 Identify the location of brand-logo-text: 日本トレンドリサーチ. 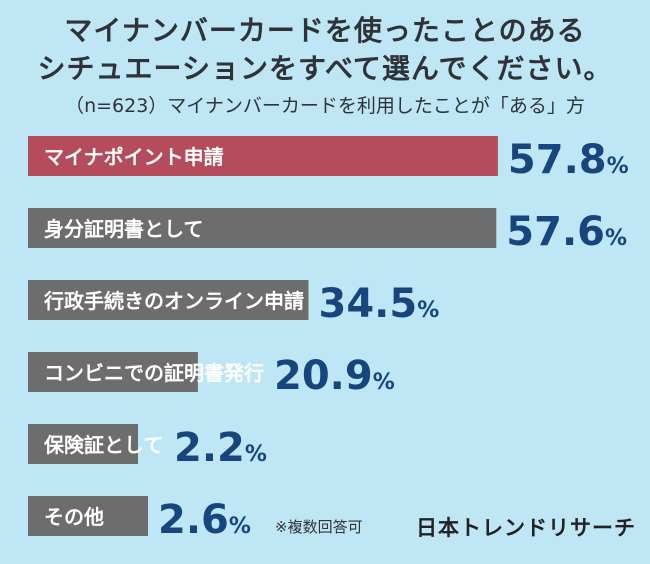
(526, 528).